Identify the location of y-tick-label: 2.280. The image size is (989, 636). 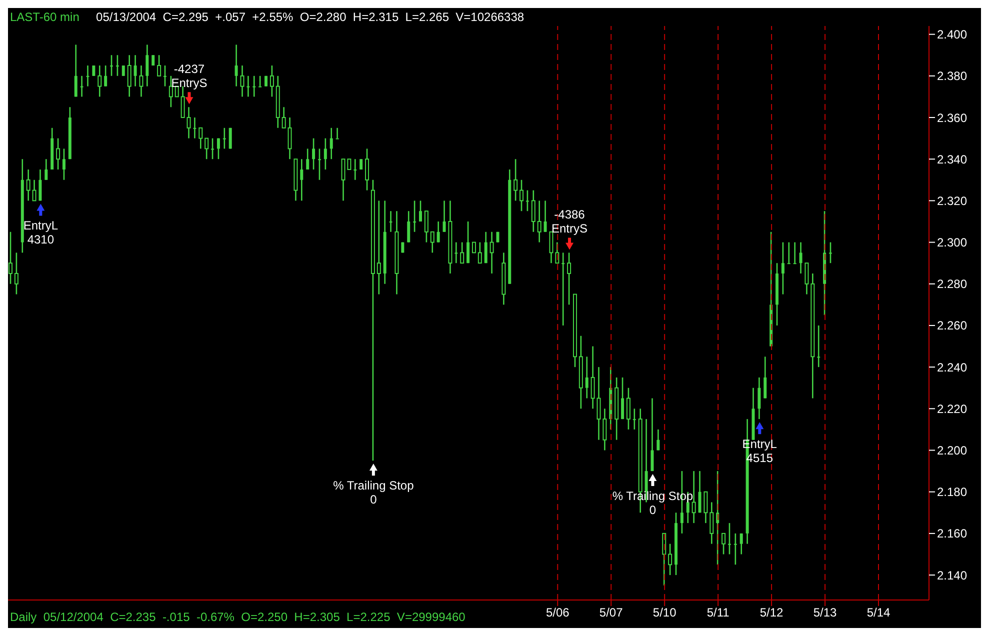
(952, 284).